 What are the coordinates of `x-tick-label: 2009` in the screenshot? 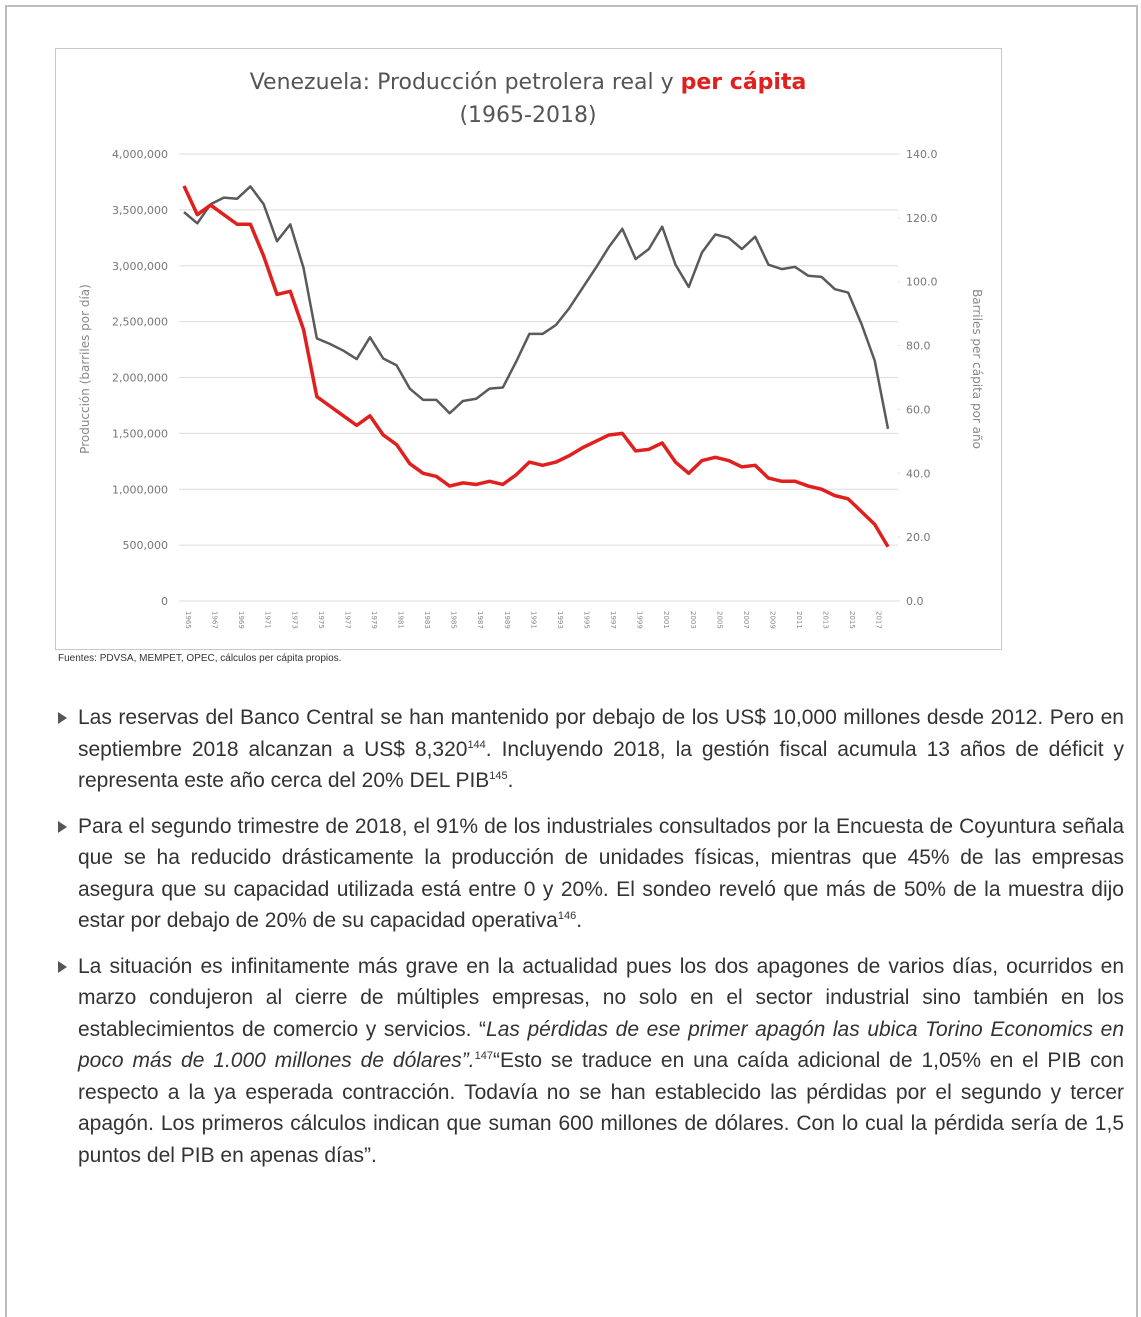 It's located at (772, 620).